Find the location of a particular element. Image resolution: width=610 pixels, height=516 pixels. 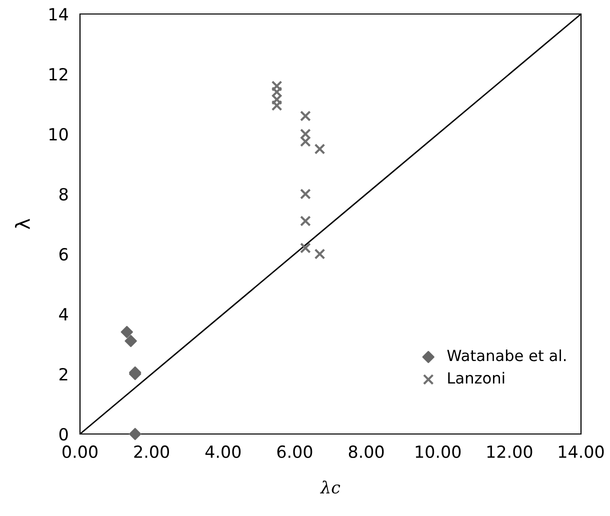

legend-label: Lanzoni is located at coordinates (476, 378).